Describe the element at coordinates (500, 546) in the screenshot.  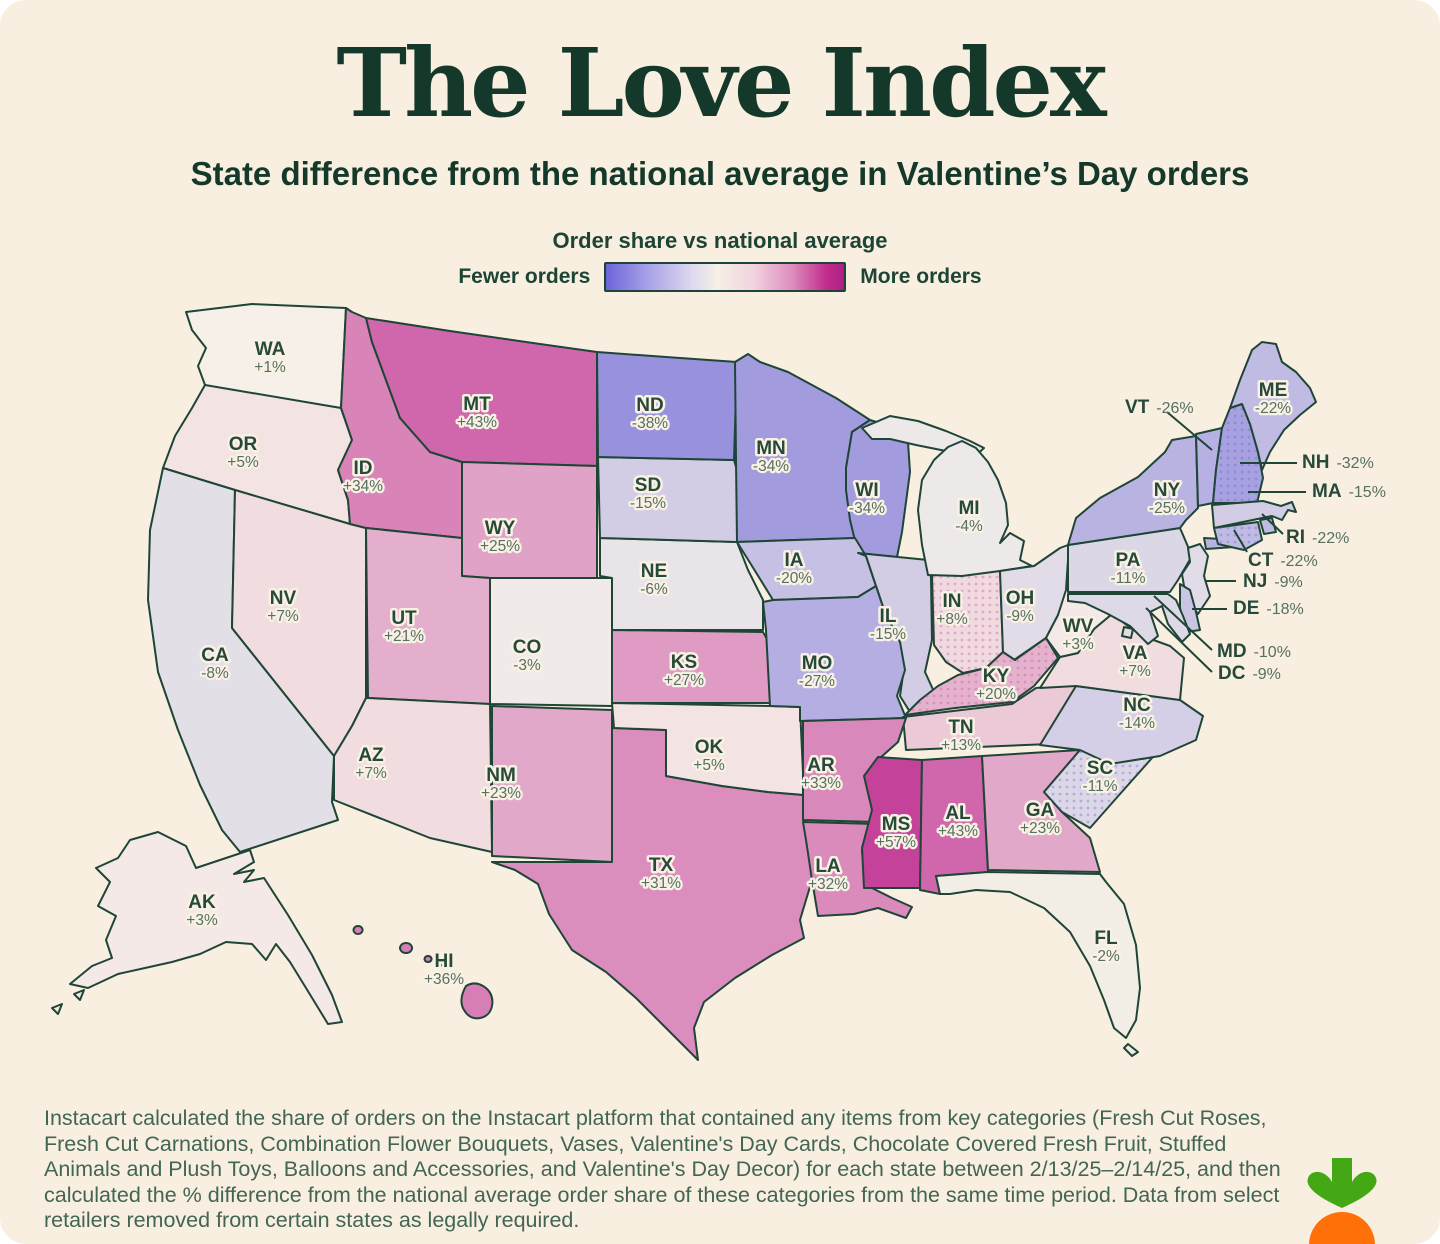
I see `state-value-wy: +25%` at that location.